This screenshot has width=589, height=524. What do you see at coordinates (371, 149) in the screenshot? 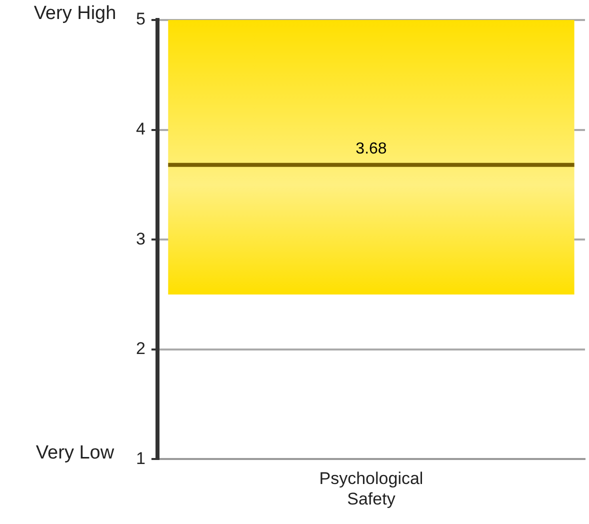
I see `ref-line-label: 3.68` at bounding box center [371, 149].